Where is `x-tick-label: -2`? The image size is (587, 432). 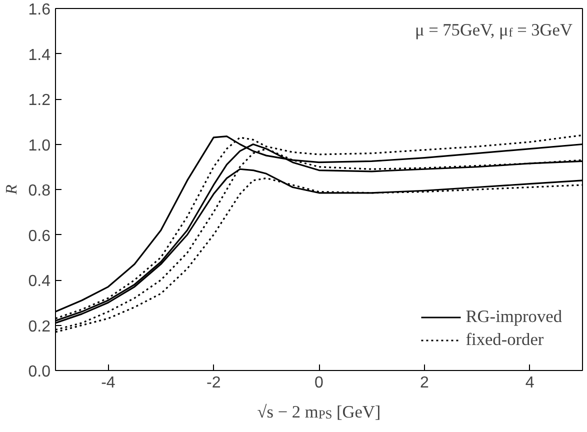
x-tick-label: -2 is located at coordinates (213, 383).